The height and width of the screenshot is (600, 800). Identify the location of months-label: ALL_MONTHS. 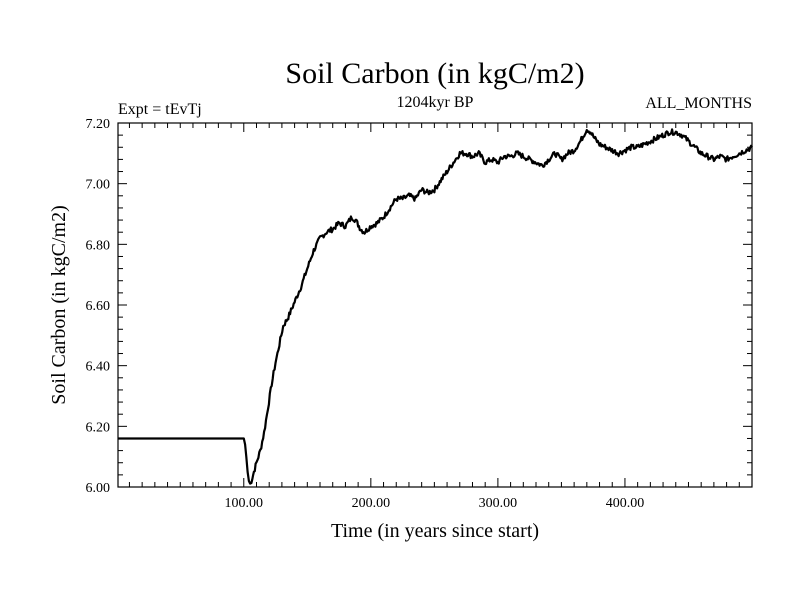
(698, 103).